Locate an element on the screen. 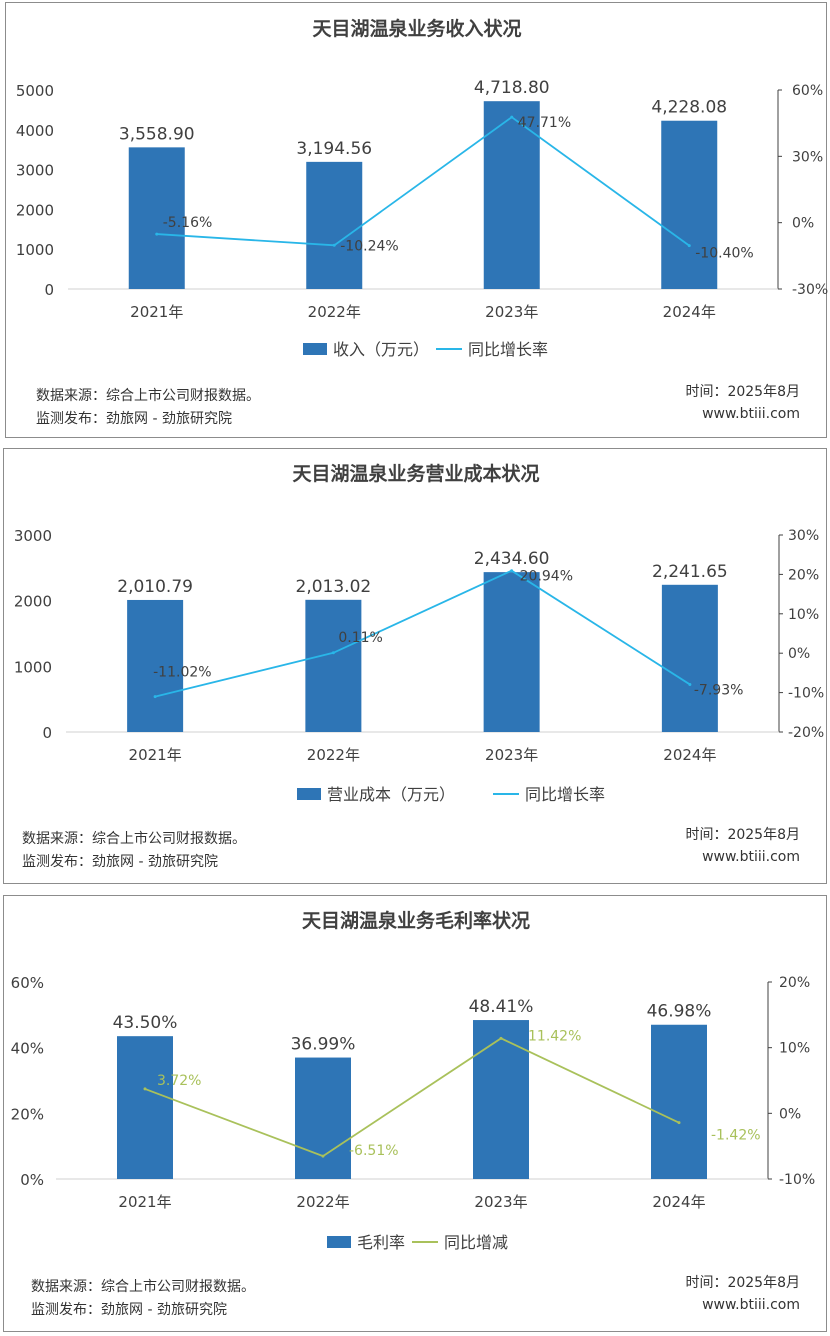 The image size is (830, 1336). left-axis-tick-label: 2000 is located at coordinates (33, 602).